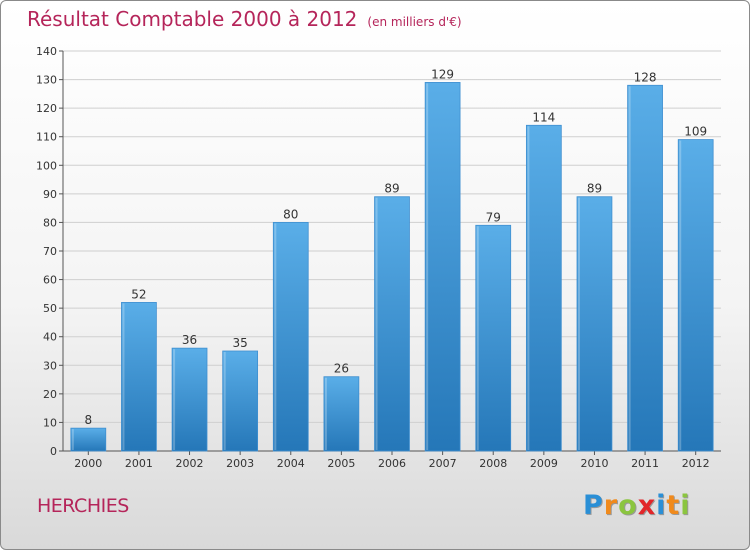  I want to click on y-tick-label: 100, so click(46, 165).